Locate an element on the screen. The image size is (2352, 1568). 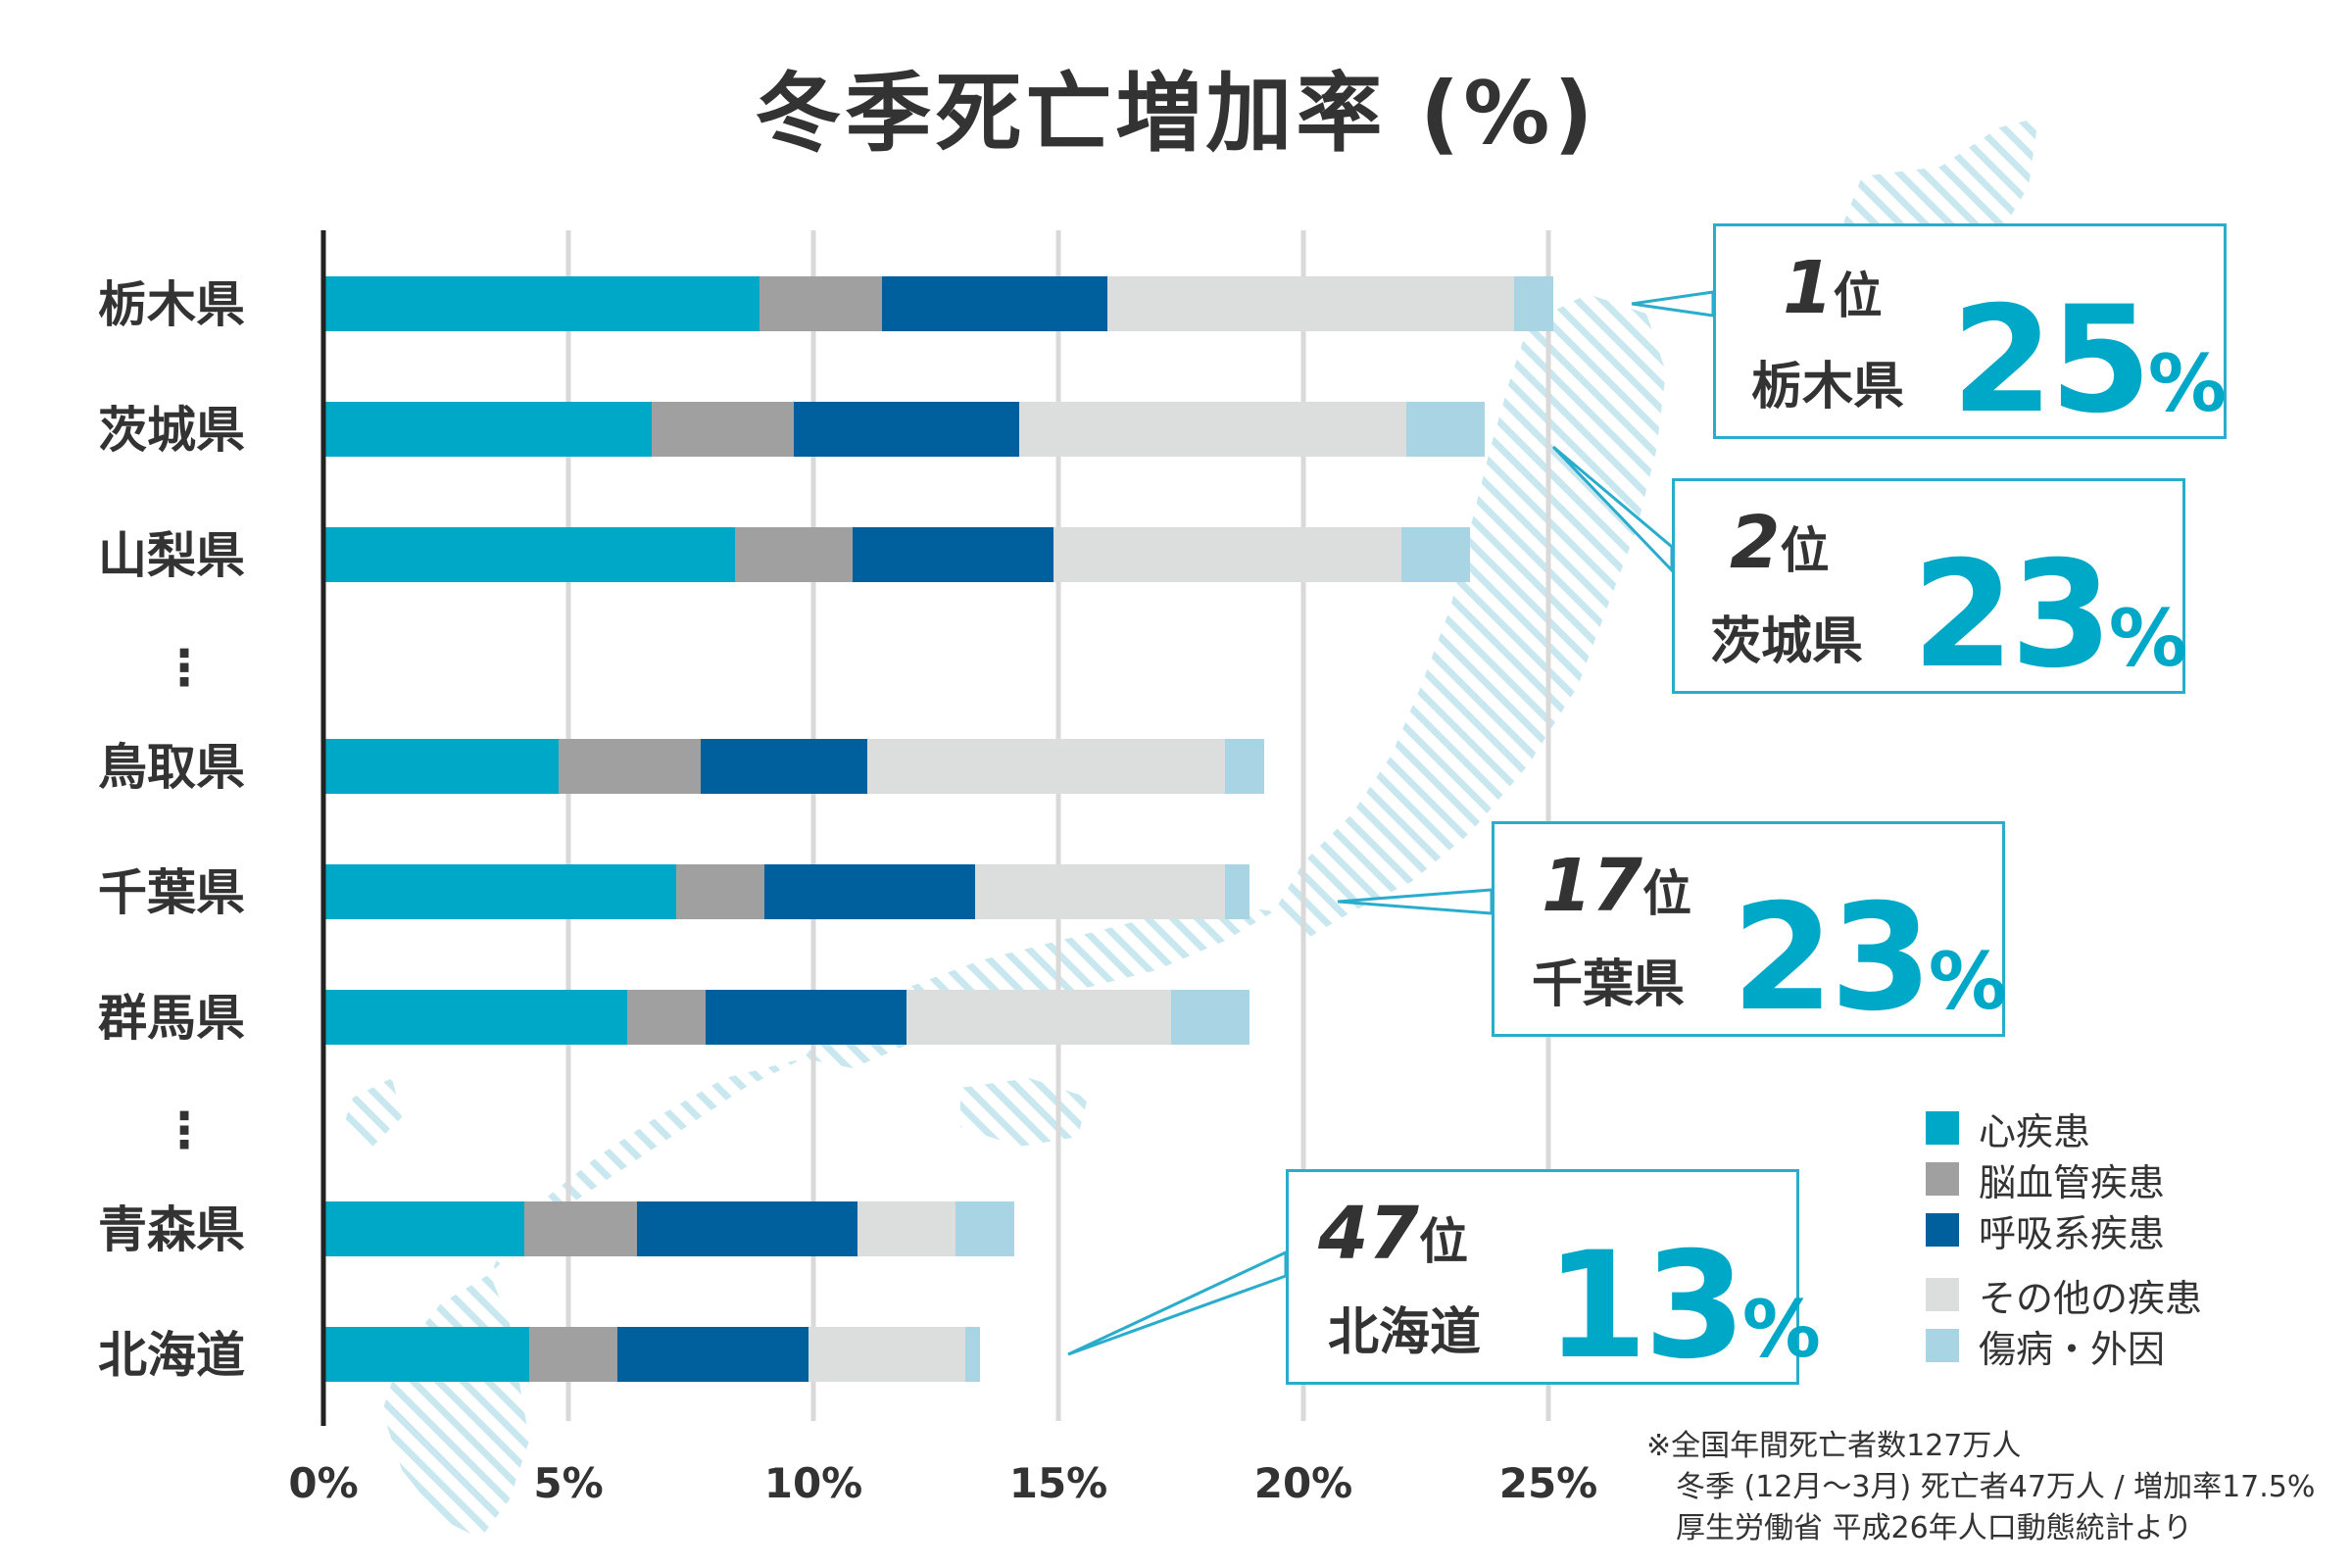
callout-rank: 17位 is located at coordinates (1616, 886).